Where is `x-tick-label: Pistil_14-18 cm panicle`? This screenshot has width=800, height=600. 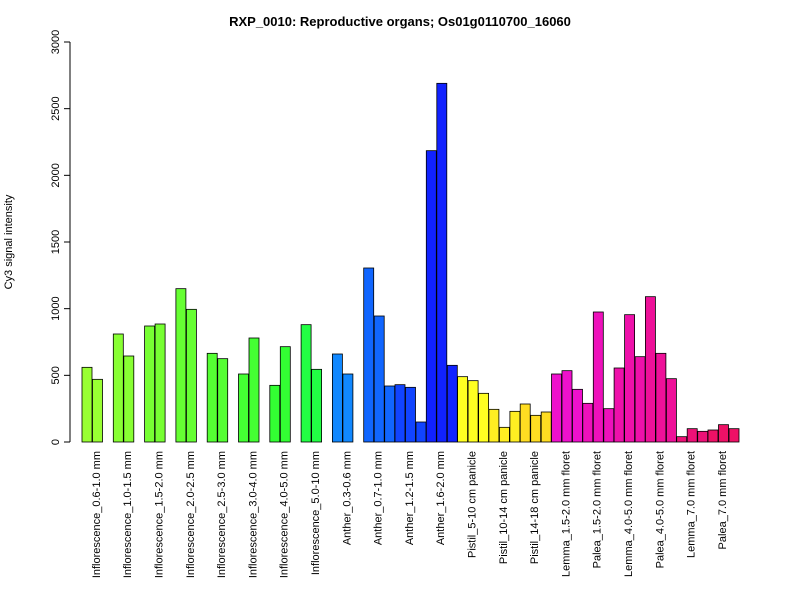 x-tick-label: Pistil_14-18 cm panicle is located at coordinates (535, 507).